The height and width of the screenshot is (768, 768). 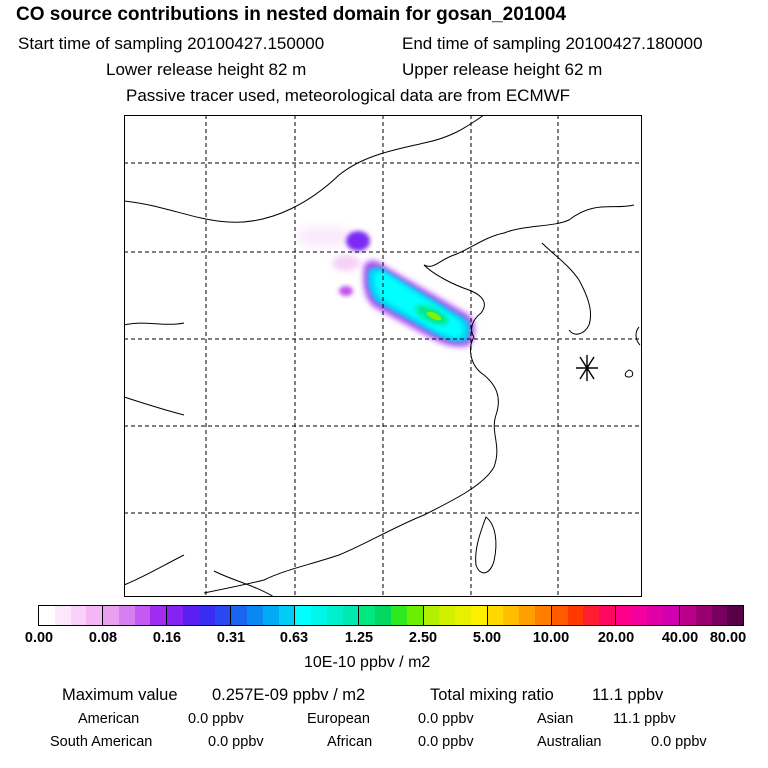 I want to click on region-name: Australian, so click(x=569, y=742).